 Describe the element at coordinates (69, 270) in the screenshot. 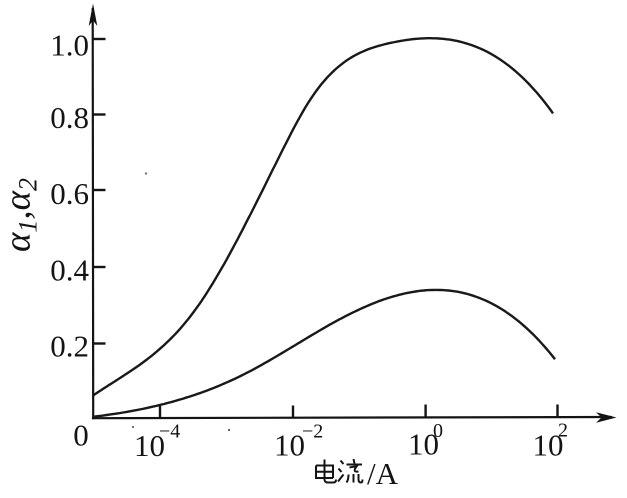

I see `svg-text: 0.4` at that location.